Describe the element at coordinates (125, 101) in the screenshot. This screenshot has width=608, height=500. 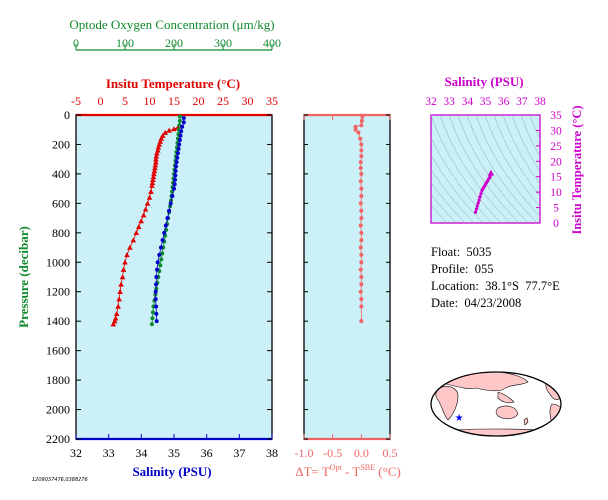
I see `temperature-tick-label: 5` at that location.